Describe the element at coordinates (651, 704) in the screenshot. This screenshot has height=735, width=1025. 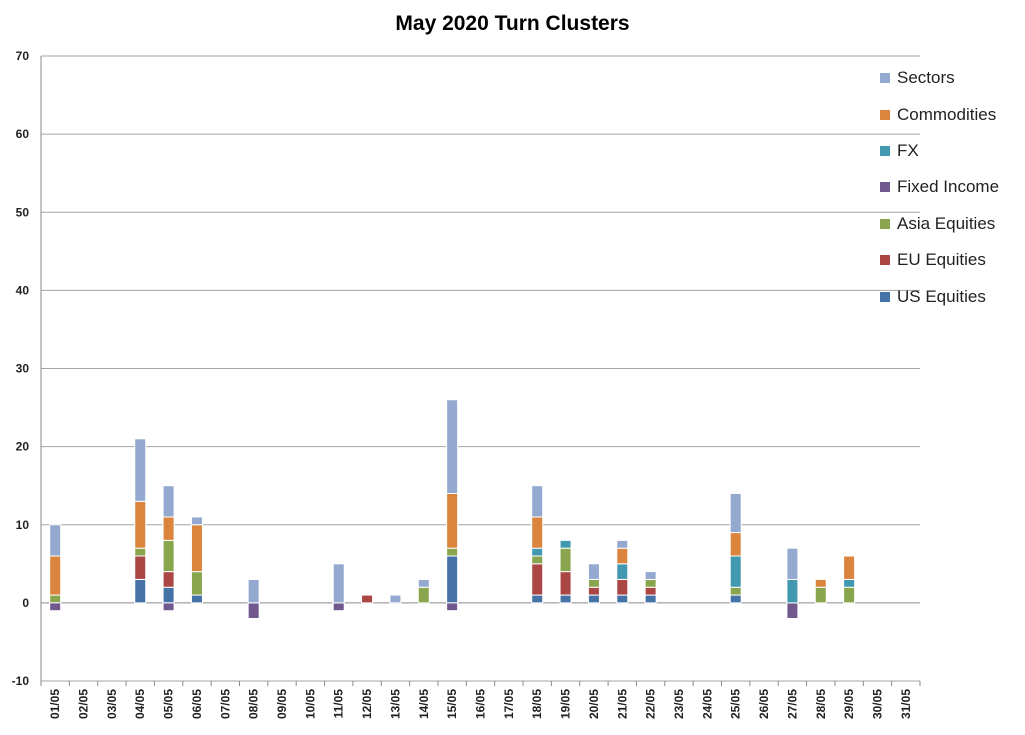
I see `x-tick-label: 22/05` at that location.